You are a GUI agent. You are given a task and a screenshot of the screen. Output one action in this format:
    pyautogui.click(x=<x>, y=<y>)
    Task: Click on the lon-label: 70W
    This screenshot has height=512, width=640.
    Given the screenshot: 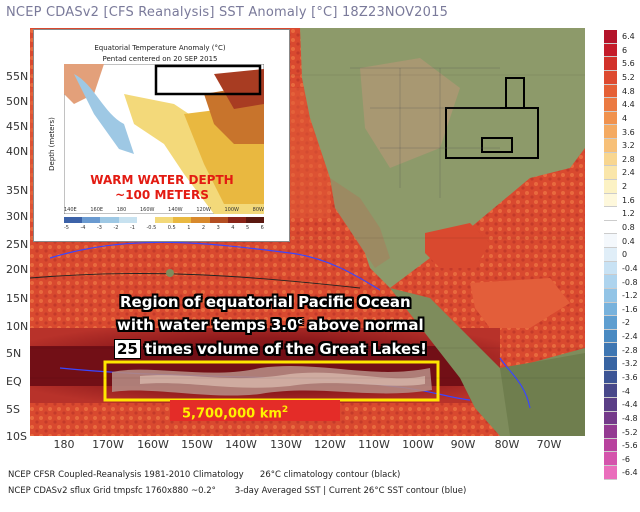 What is the action you would take?
    pyautogui.click(x=549, y=444)
    